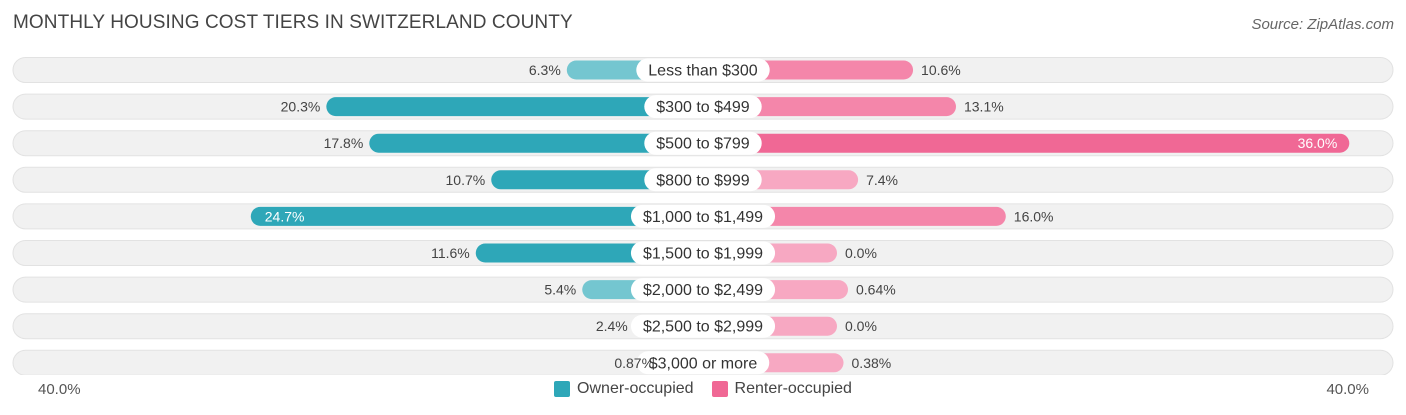  I want to click on owner-value-label: 24.7%, so click(285, 216).